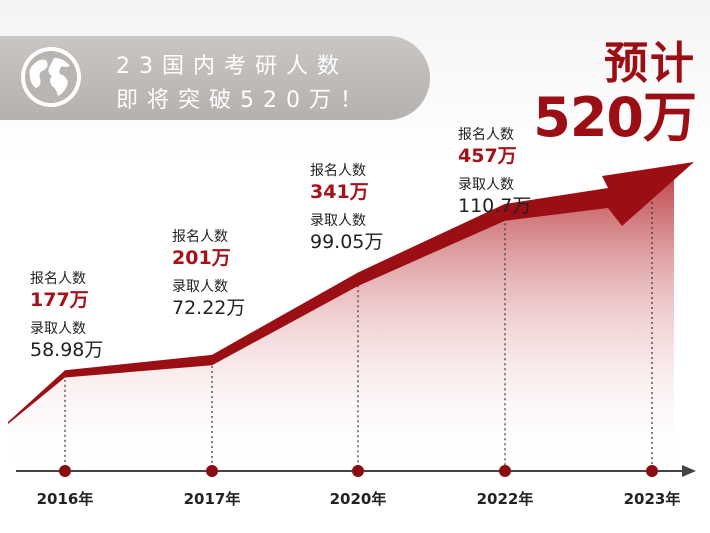 The image size is (710, 533). Describe the element at coordinates (51, 77) in the screenshot. I see `globe-icon` at that location.